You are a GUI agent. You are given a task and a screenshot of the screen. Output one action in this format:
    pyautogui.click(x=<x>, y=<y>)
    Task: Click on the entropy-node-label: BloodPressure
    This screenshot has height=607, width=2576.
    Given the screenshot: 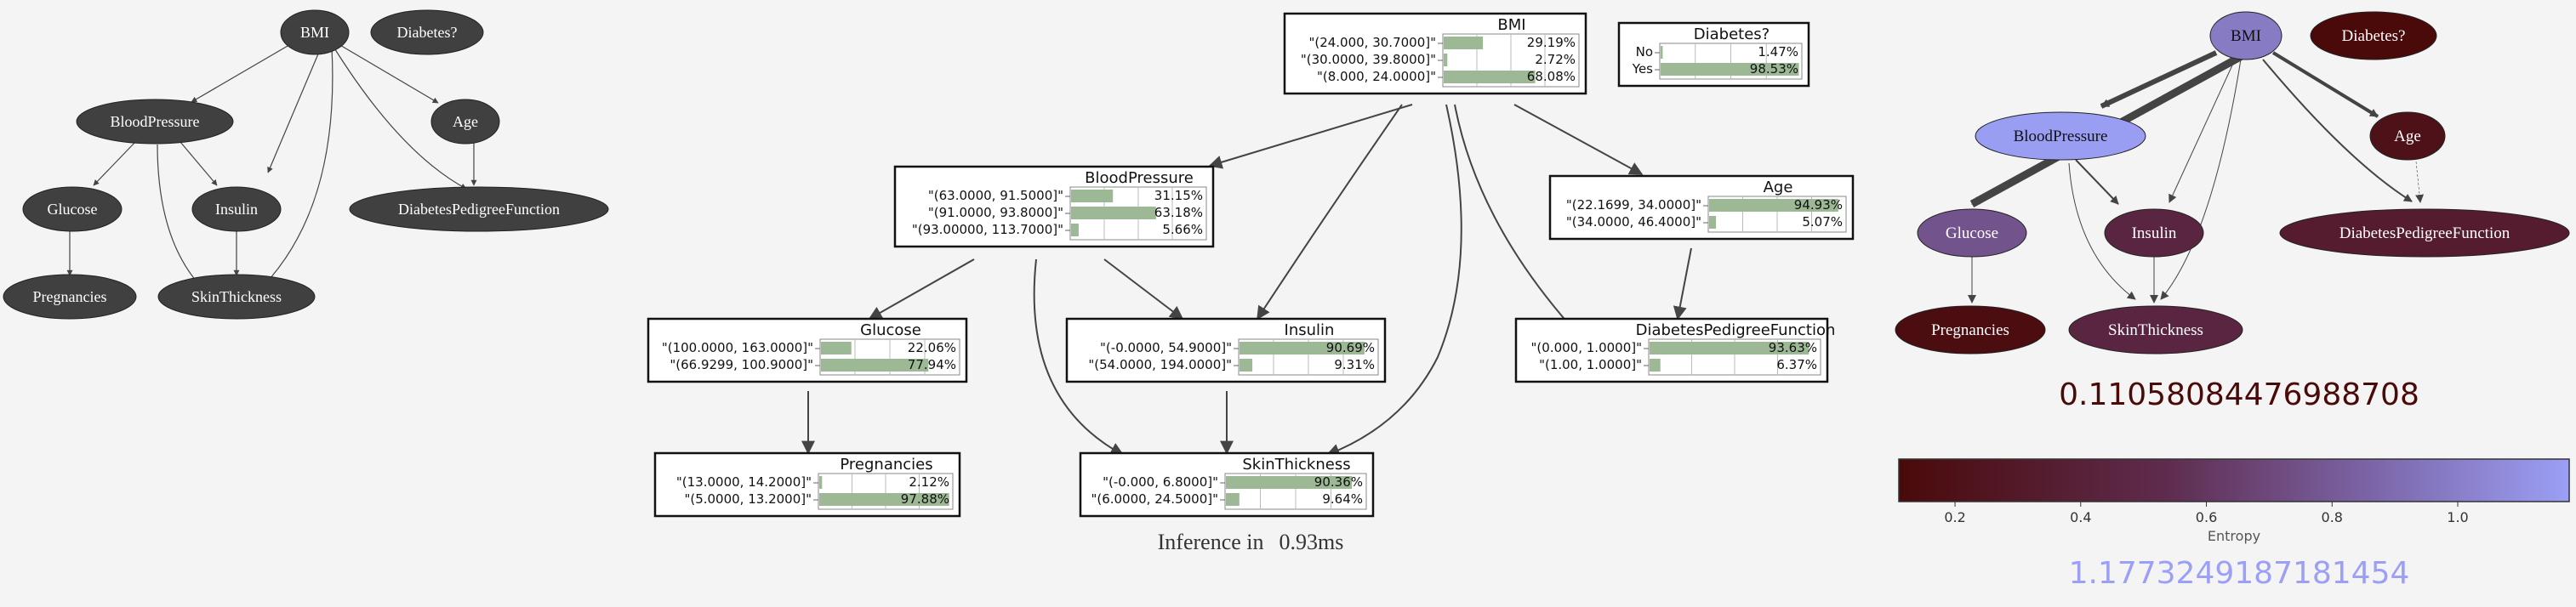 What is the action you would take?
    pyautogui.click(x=2061, y=137)
    